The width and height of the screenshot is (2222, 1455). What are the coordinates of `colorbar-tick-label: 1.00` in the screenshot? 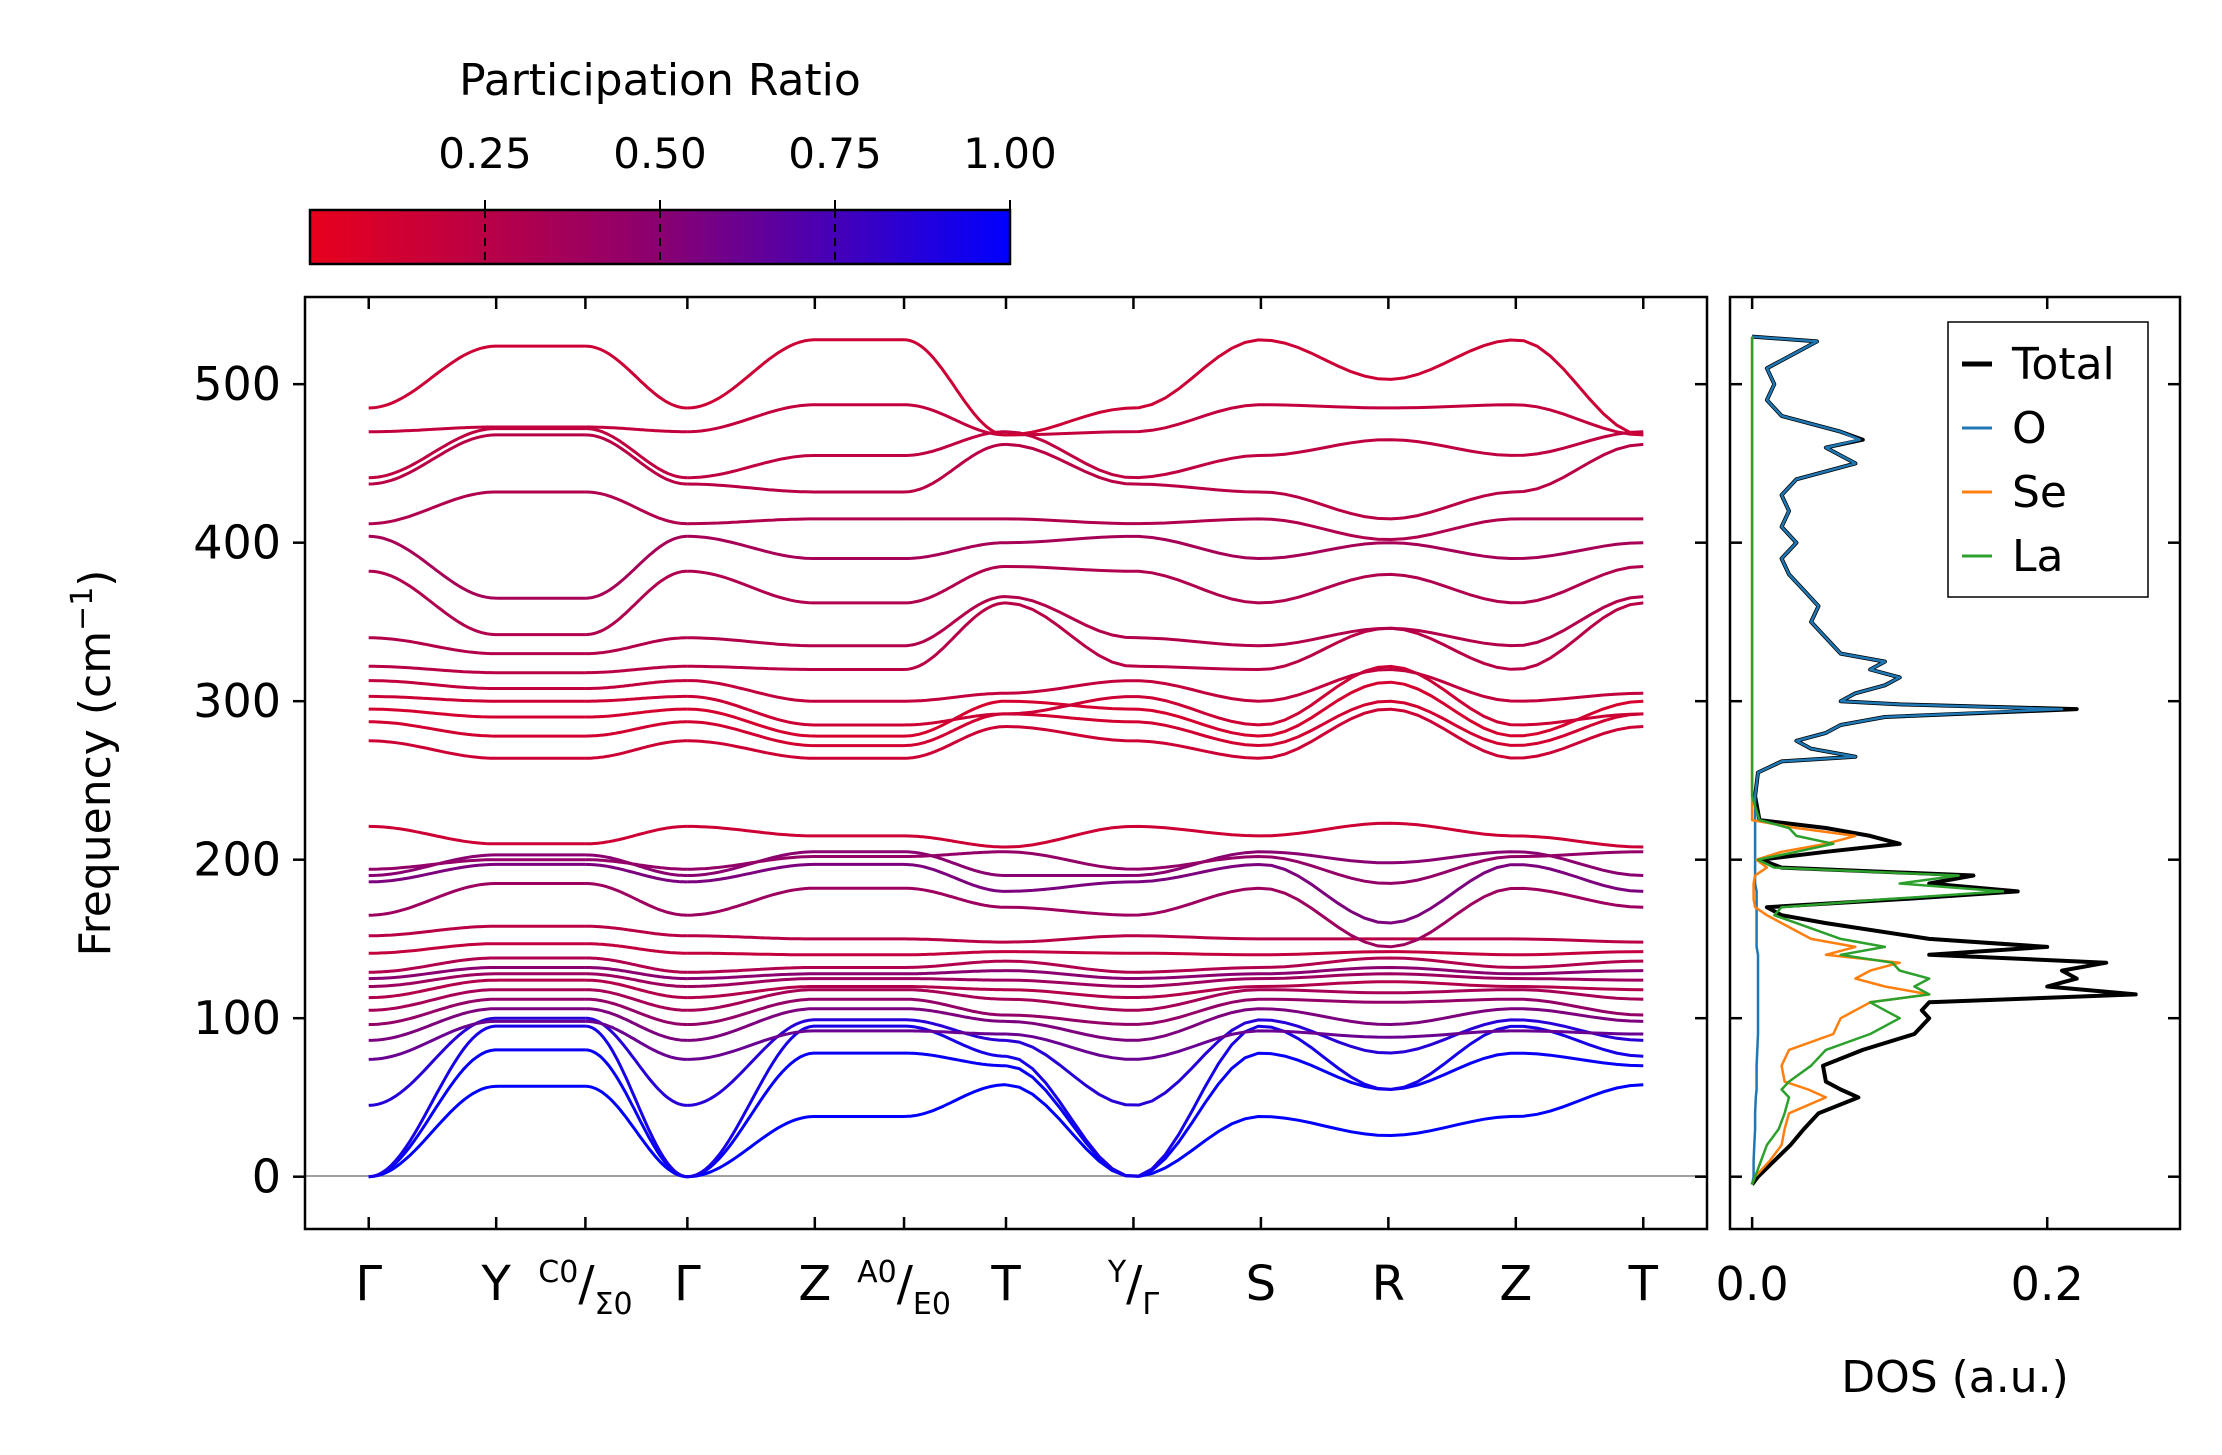 It's located at (1010, 153).